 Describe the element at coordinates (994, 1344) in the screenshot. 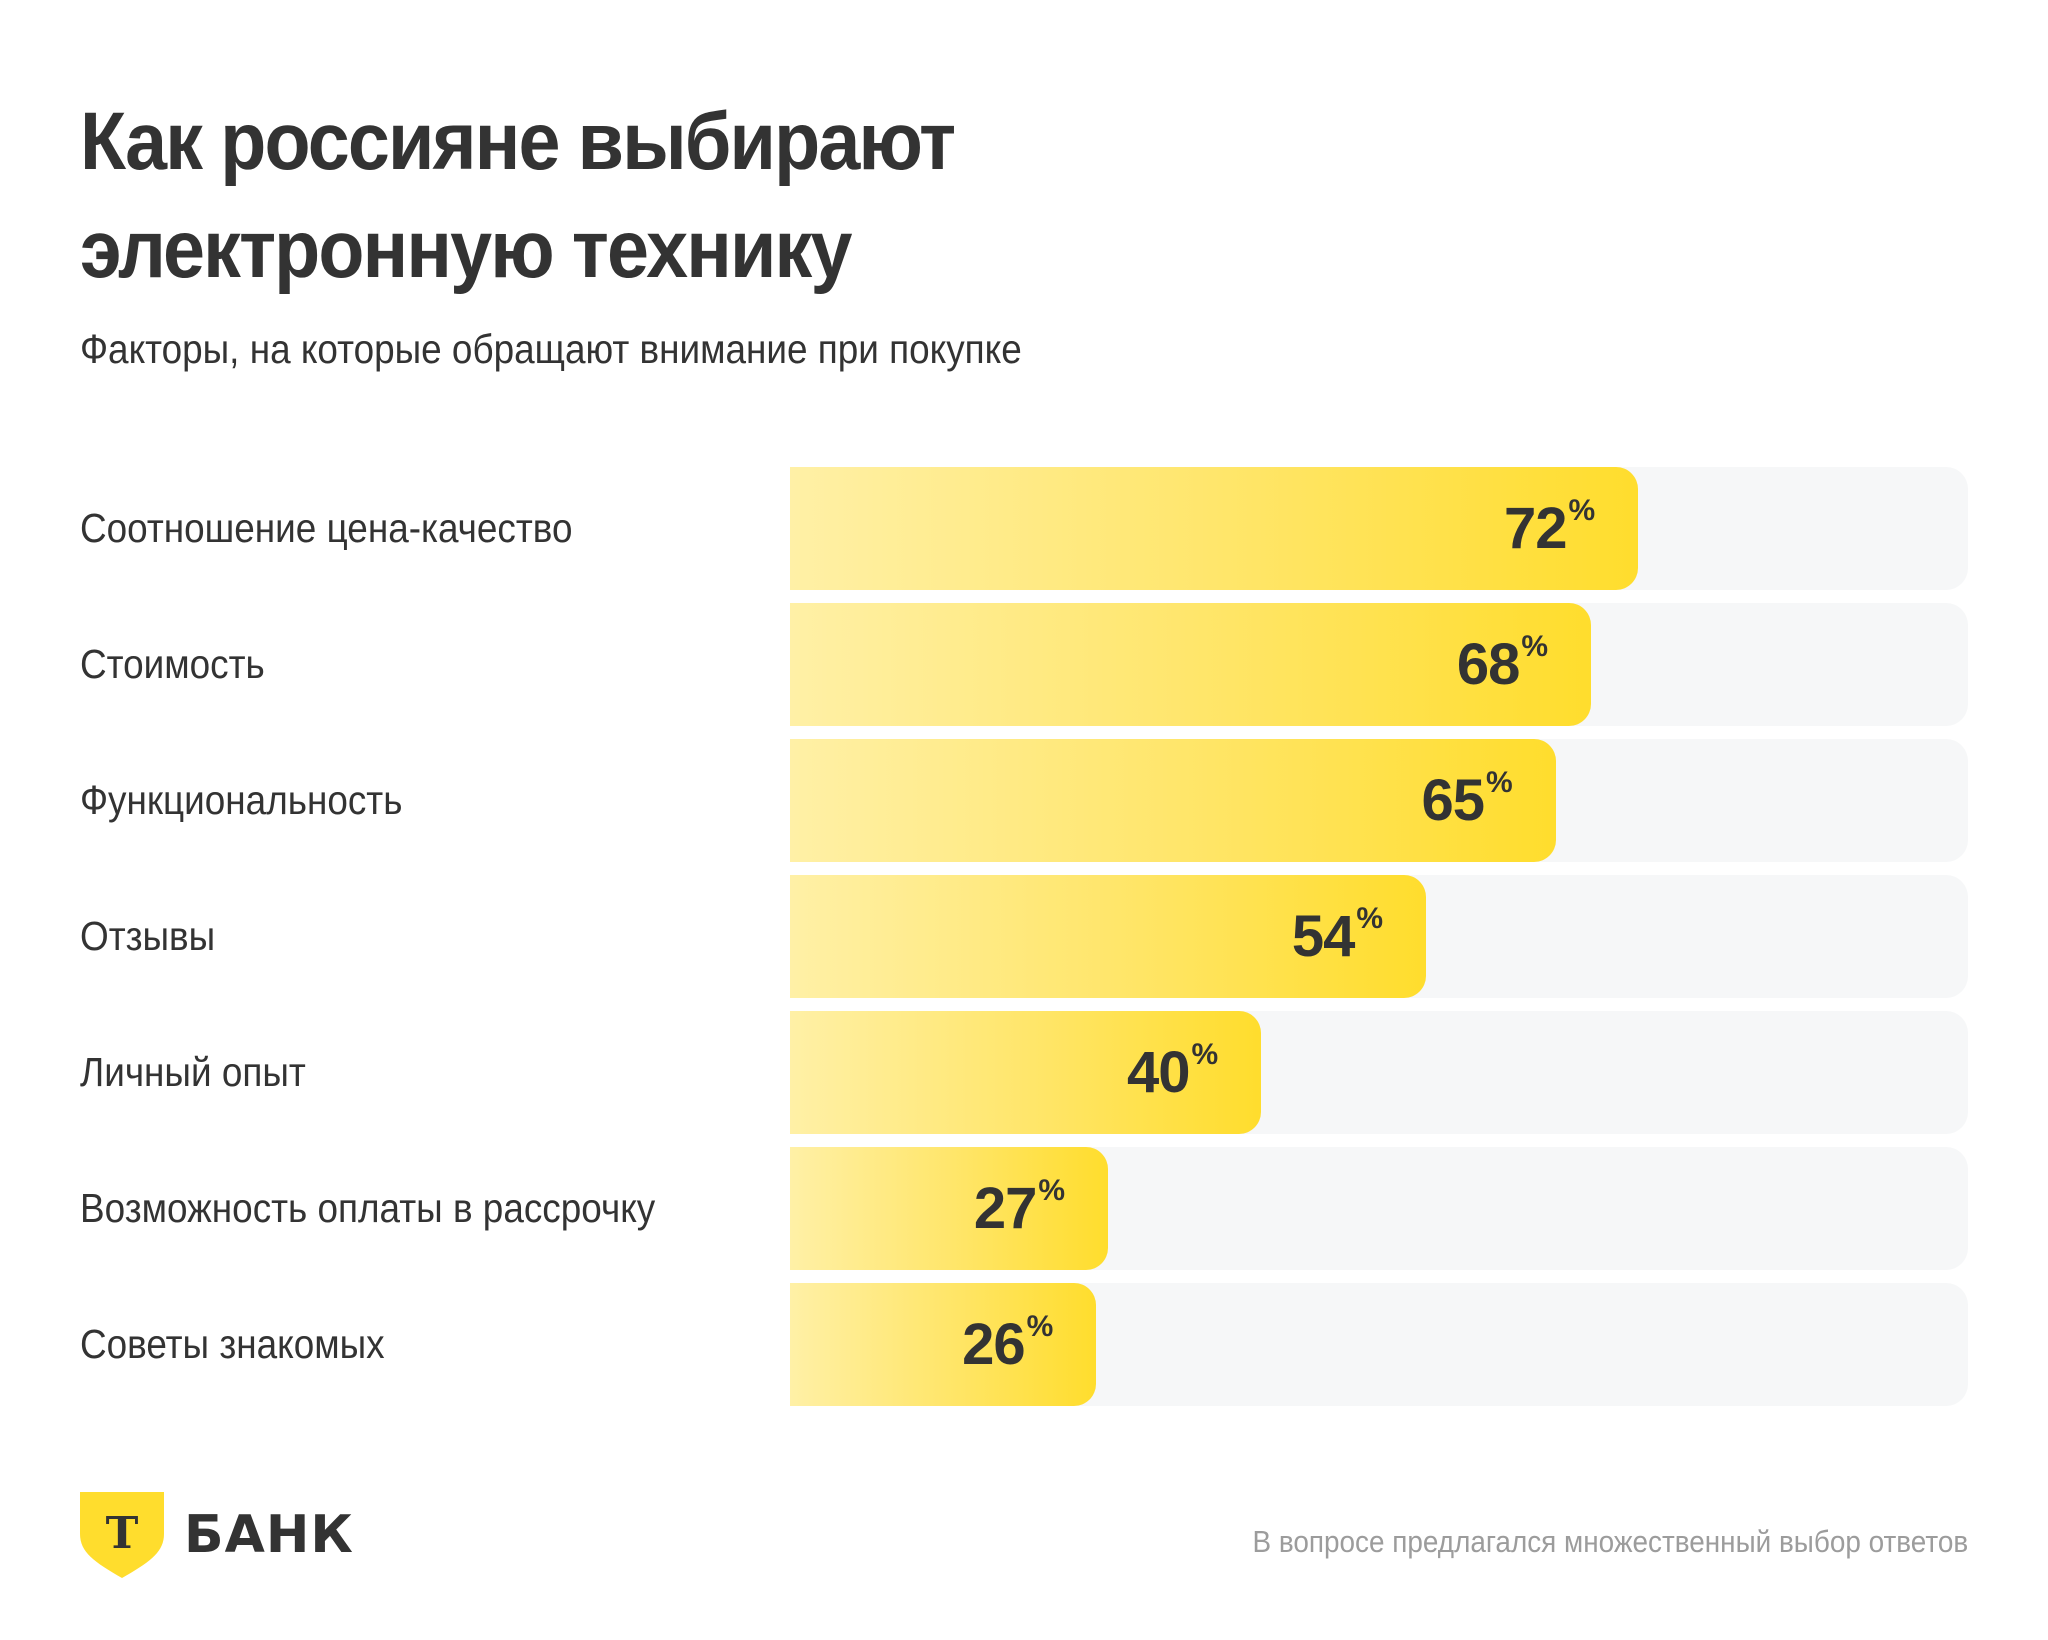

I see `value-number: 26` at that location.